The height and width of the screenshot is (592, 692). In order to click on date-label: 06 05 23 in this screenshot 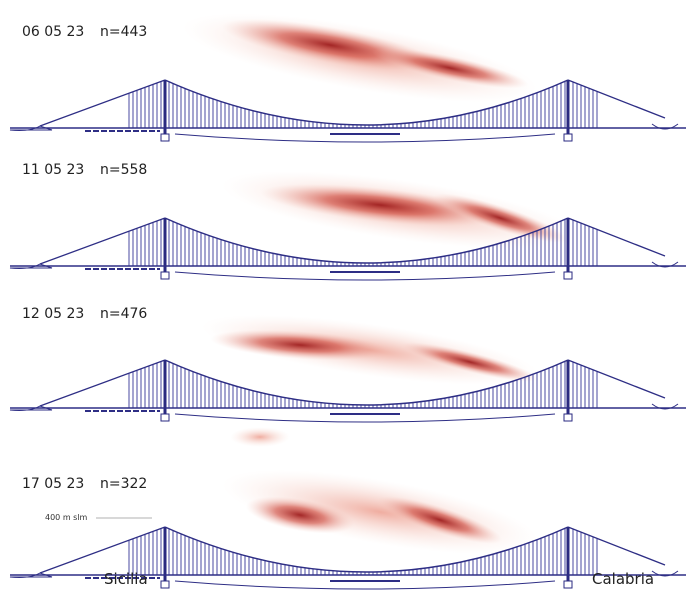, I will do `click(53, 32)`.